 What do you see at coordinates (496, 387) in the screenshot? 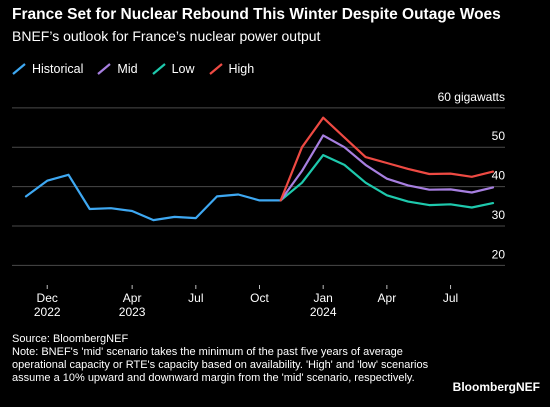
I see `brand-logo: BloombergNEF` at bounding box center [496, 387].